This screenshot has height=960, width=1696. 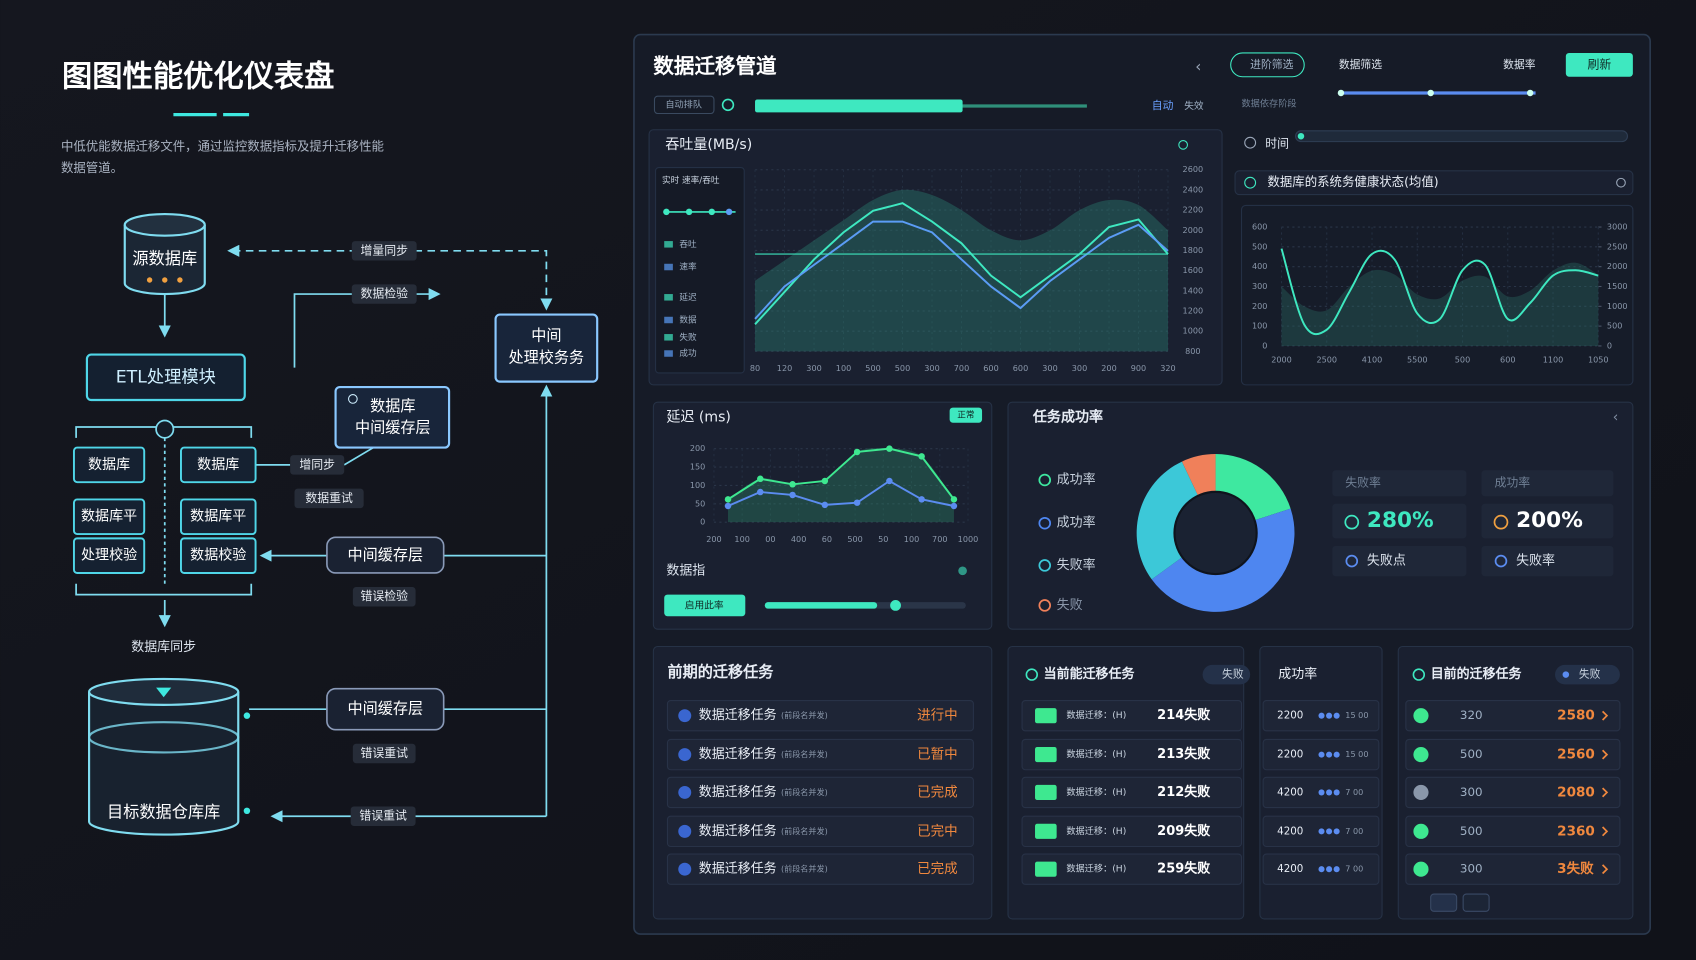 I want to click on node-label: 中间缓存层, so click(x=393, y=428).